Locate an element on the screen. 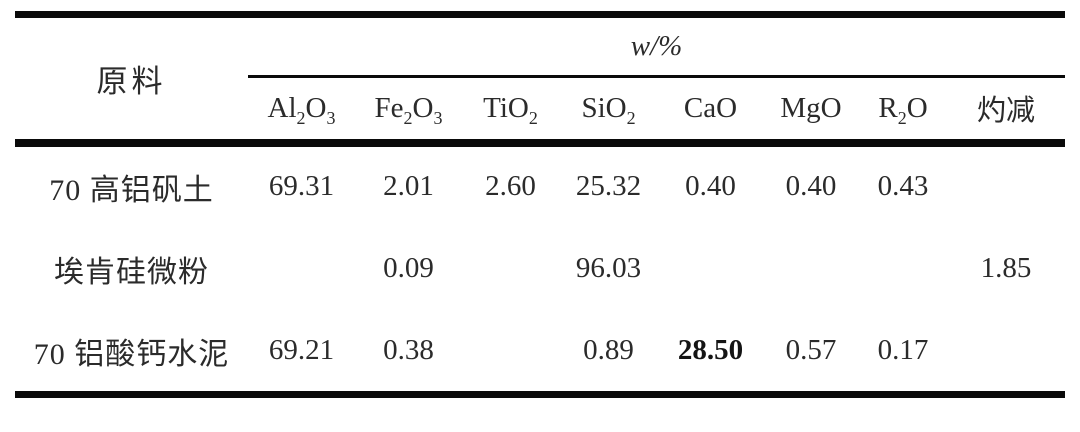 The height and width of the screenshot is (432, 1080). value-cell: 0.57 is located at coordinates (811, 350).